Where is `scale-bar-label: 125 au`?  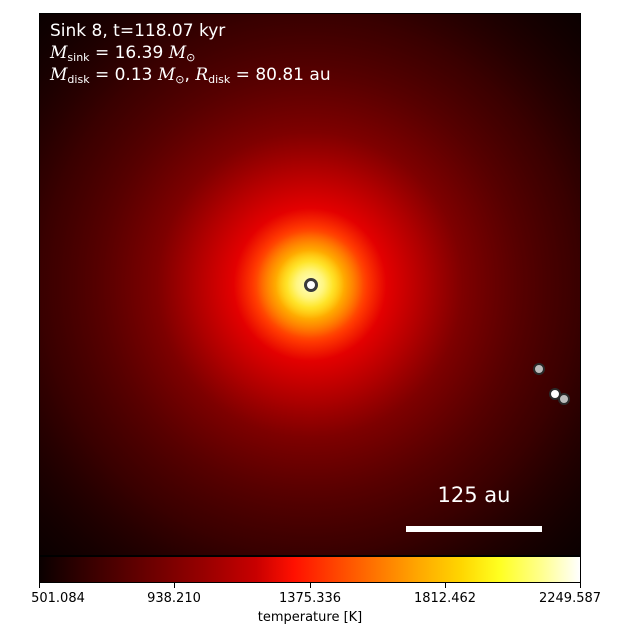
scale-bar-label: 125 au is located at coordinates (474, 495).